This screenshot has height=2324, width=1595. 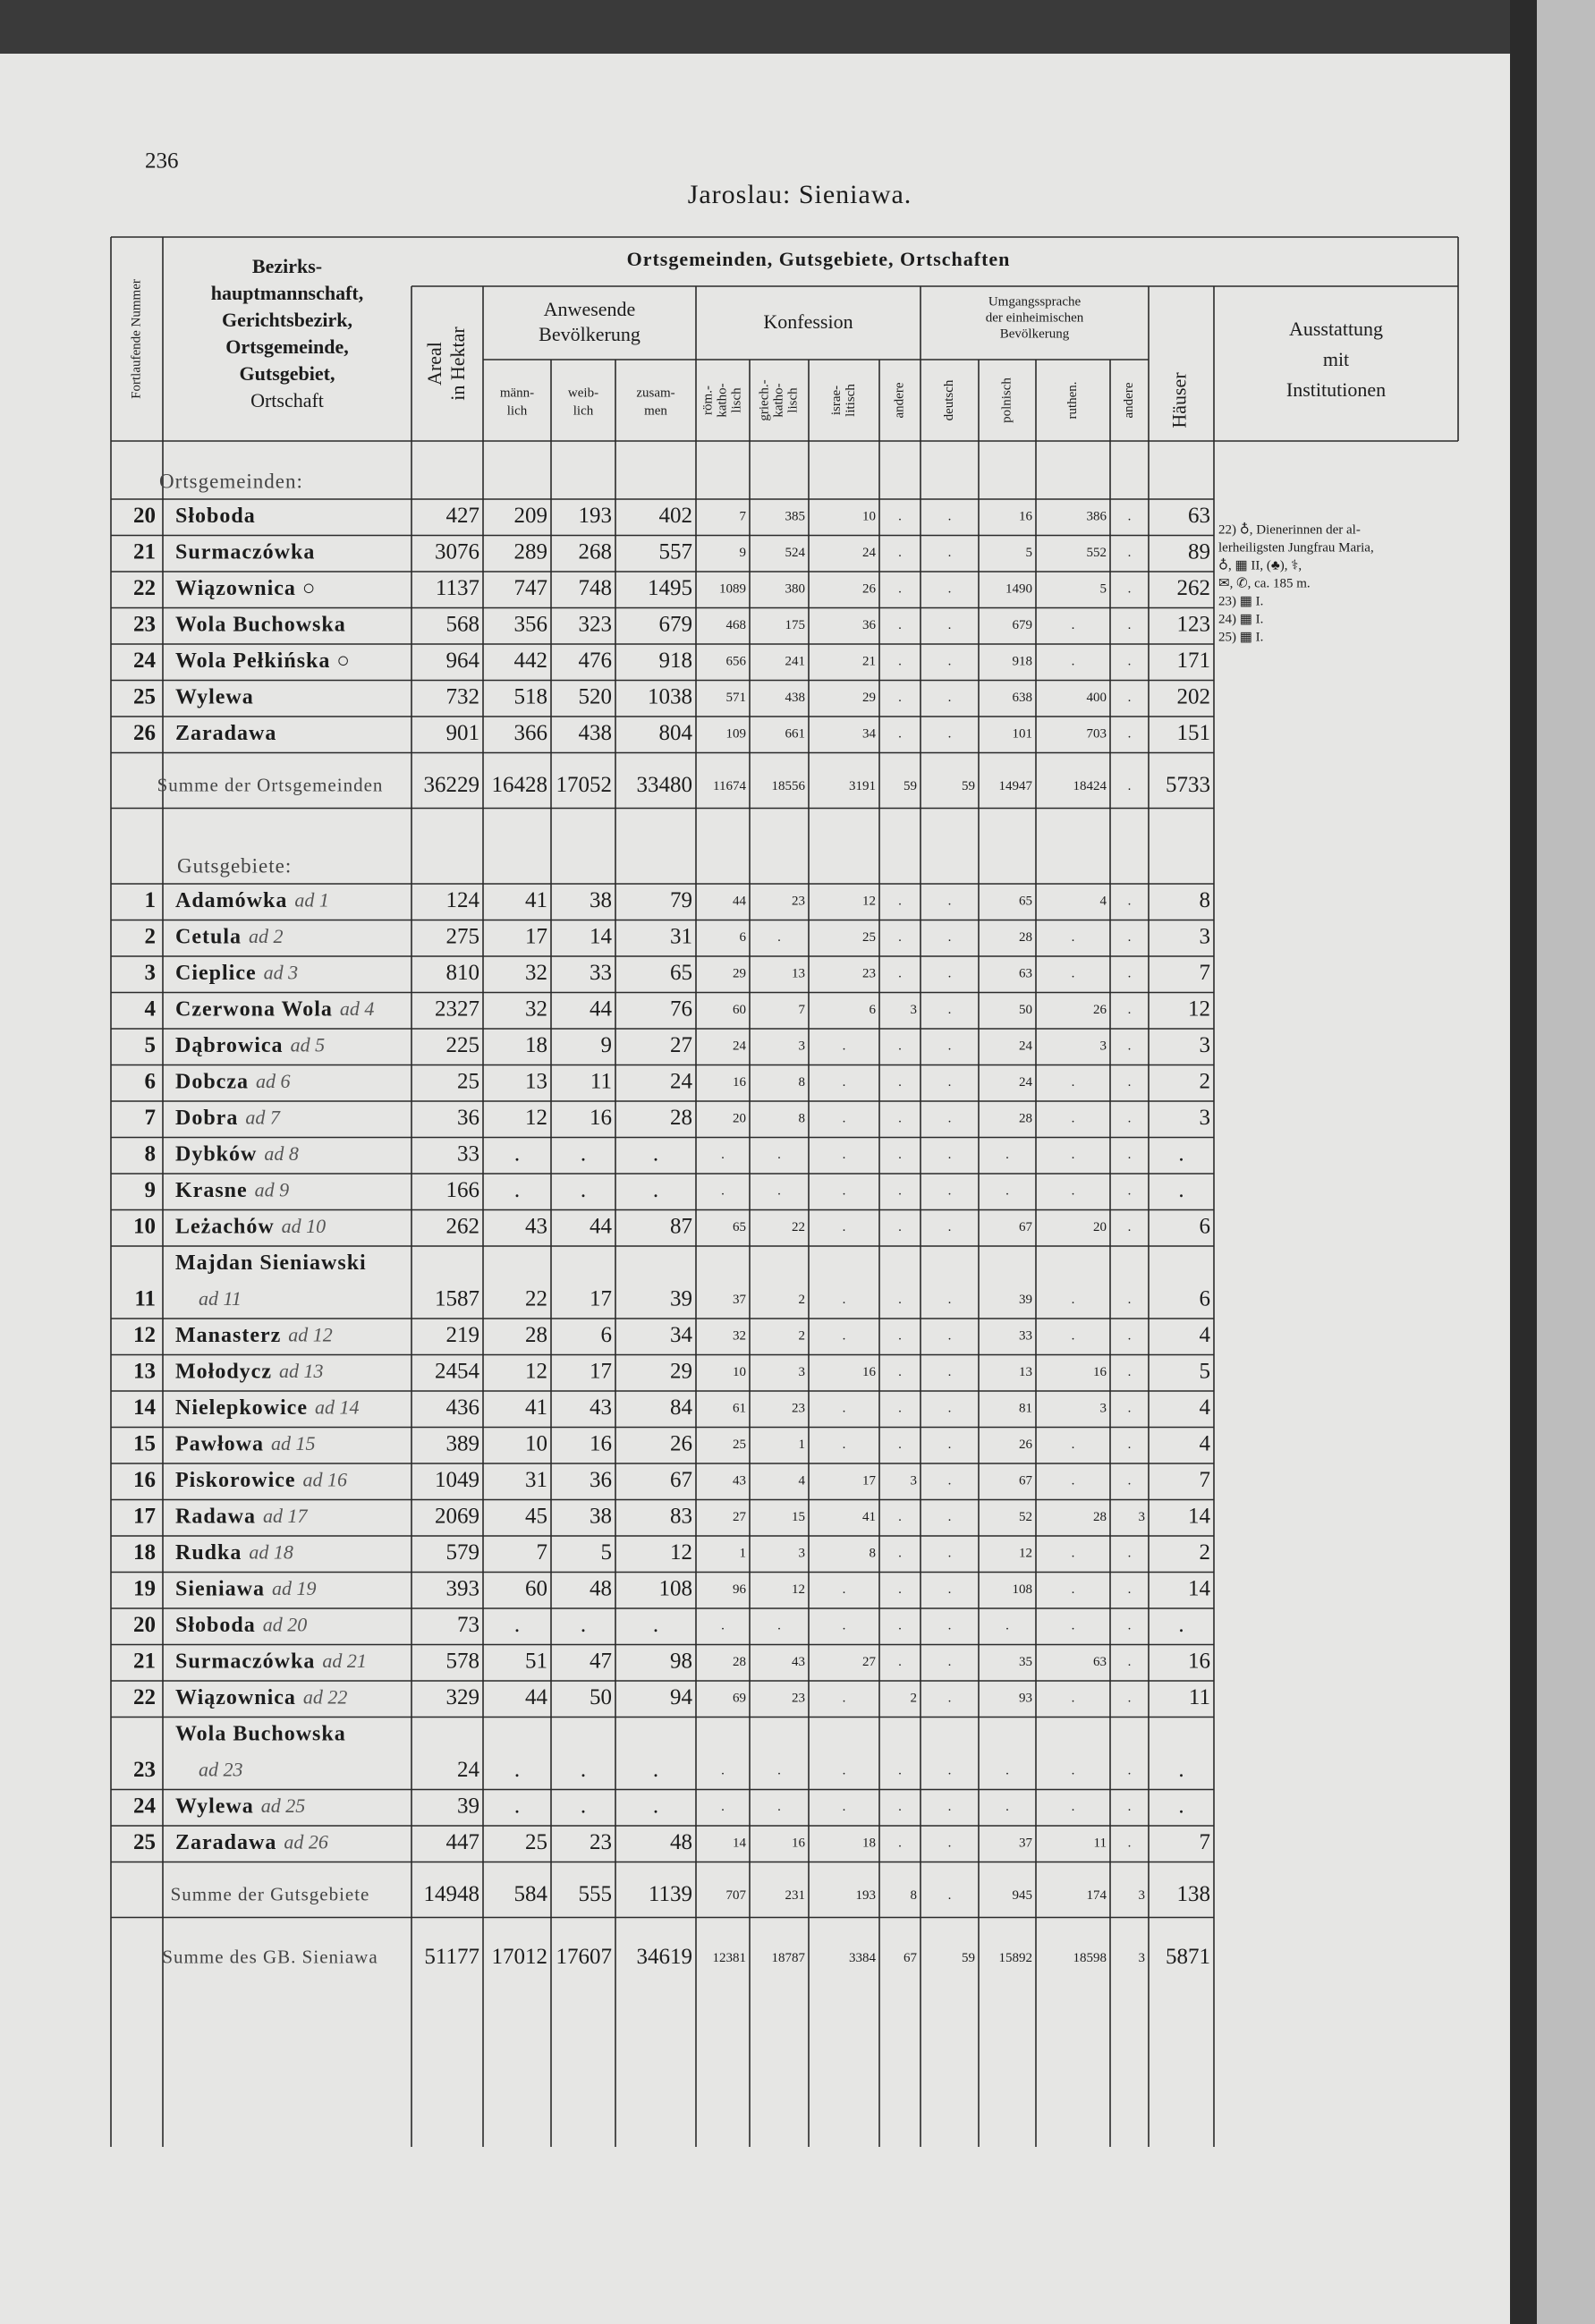 What do you see at coordinates (283, 1805) in the screenshot?
I see `place-reference: ad 25` at bounding box center [283, 1805].